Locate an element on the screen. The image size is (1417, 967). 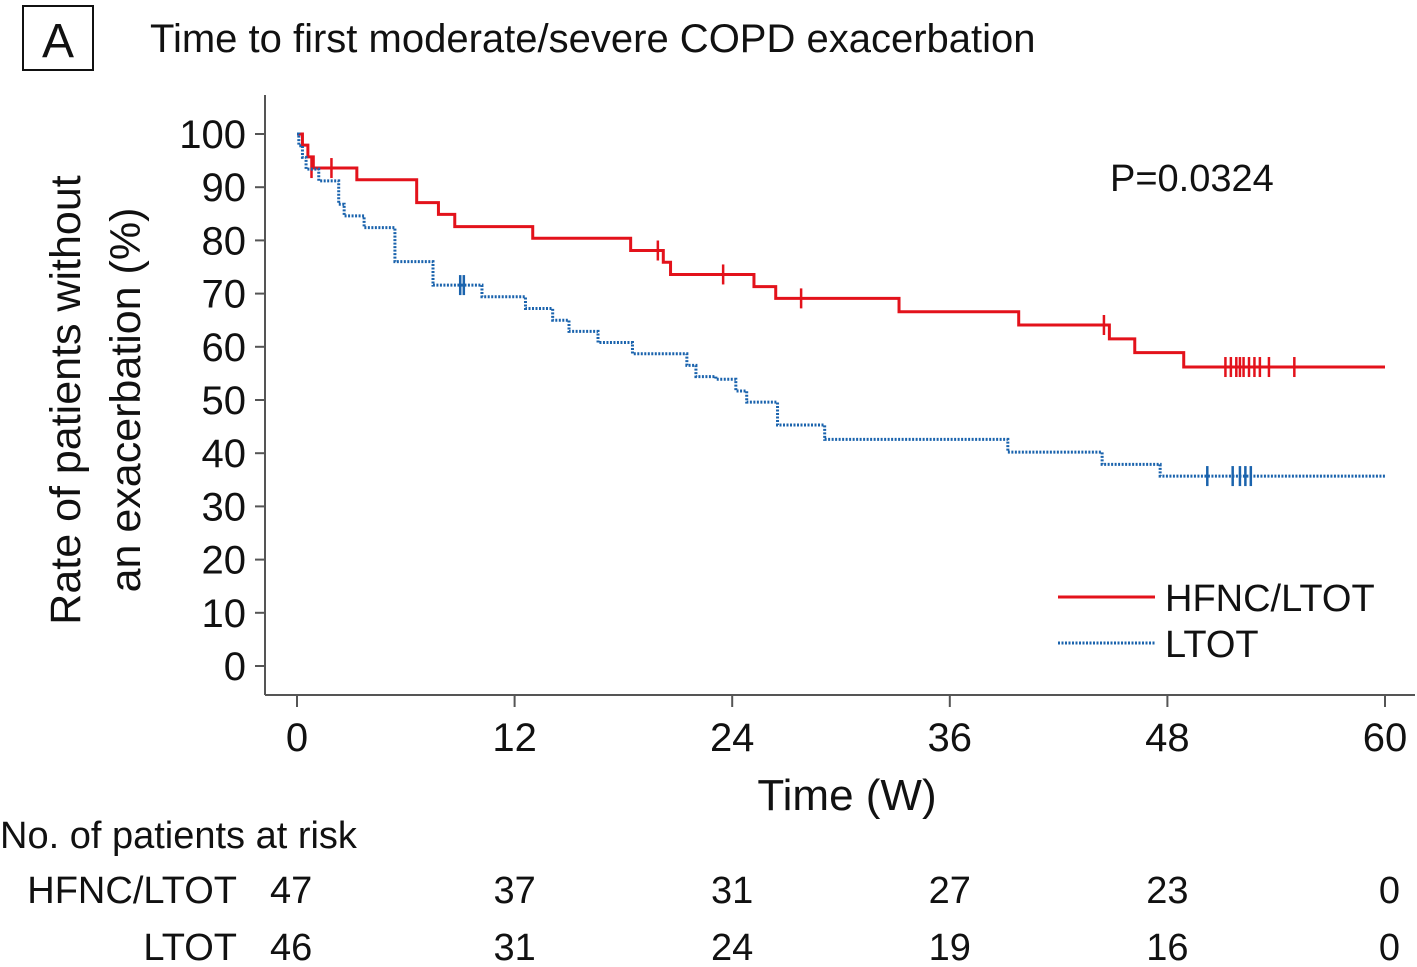
y-tick-label: 50 is located at coordinates (224, 401).